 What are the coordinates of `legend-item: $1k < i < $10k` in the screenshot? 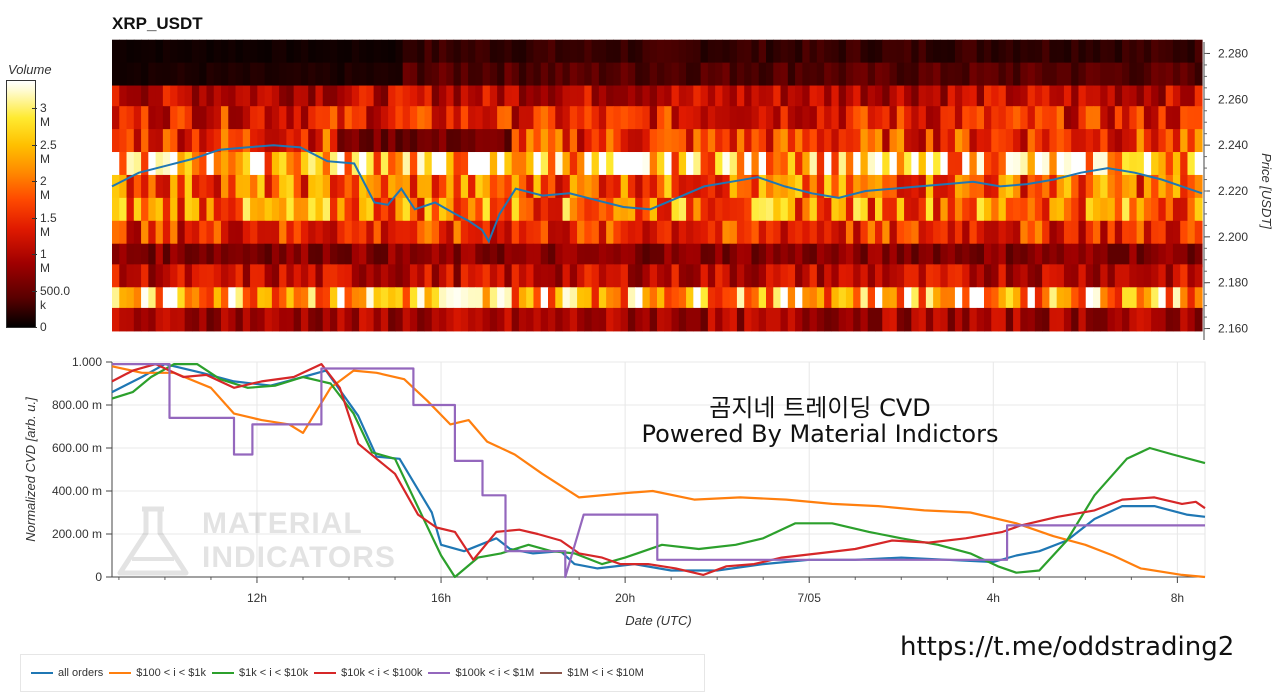 It's located at (259, 673).